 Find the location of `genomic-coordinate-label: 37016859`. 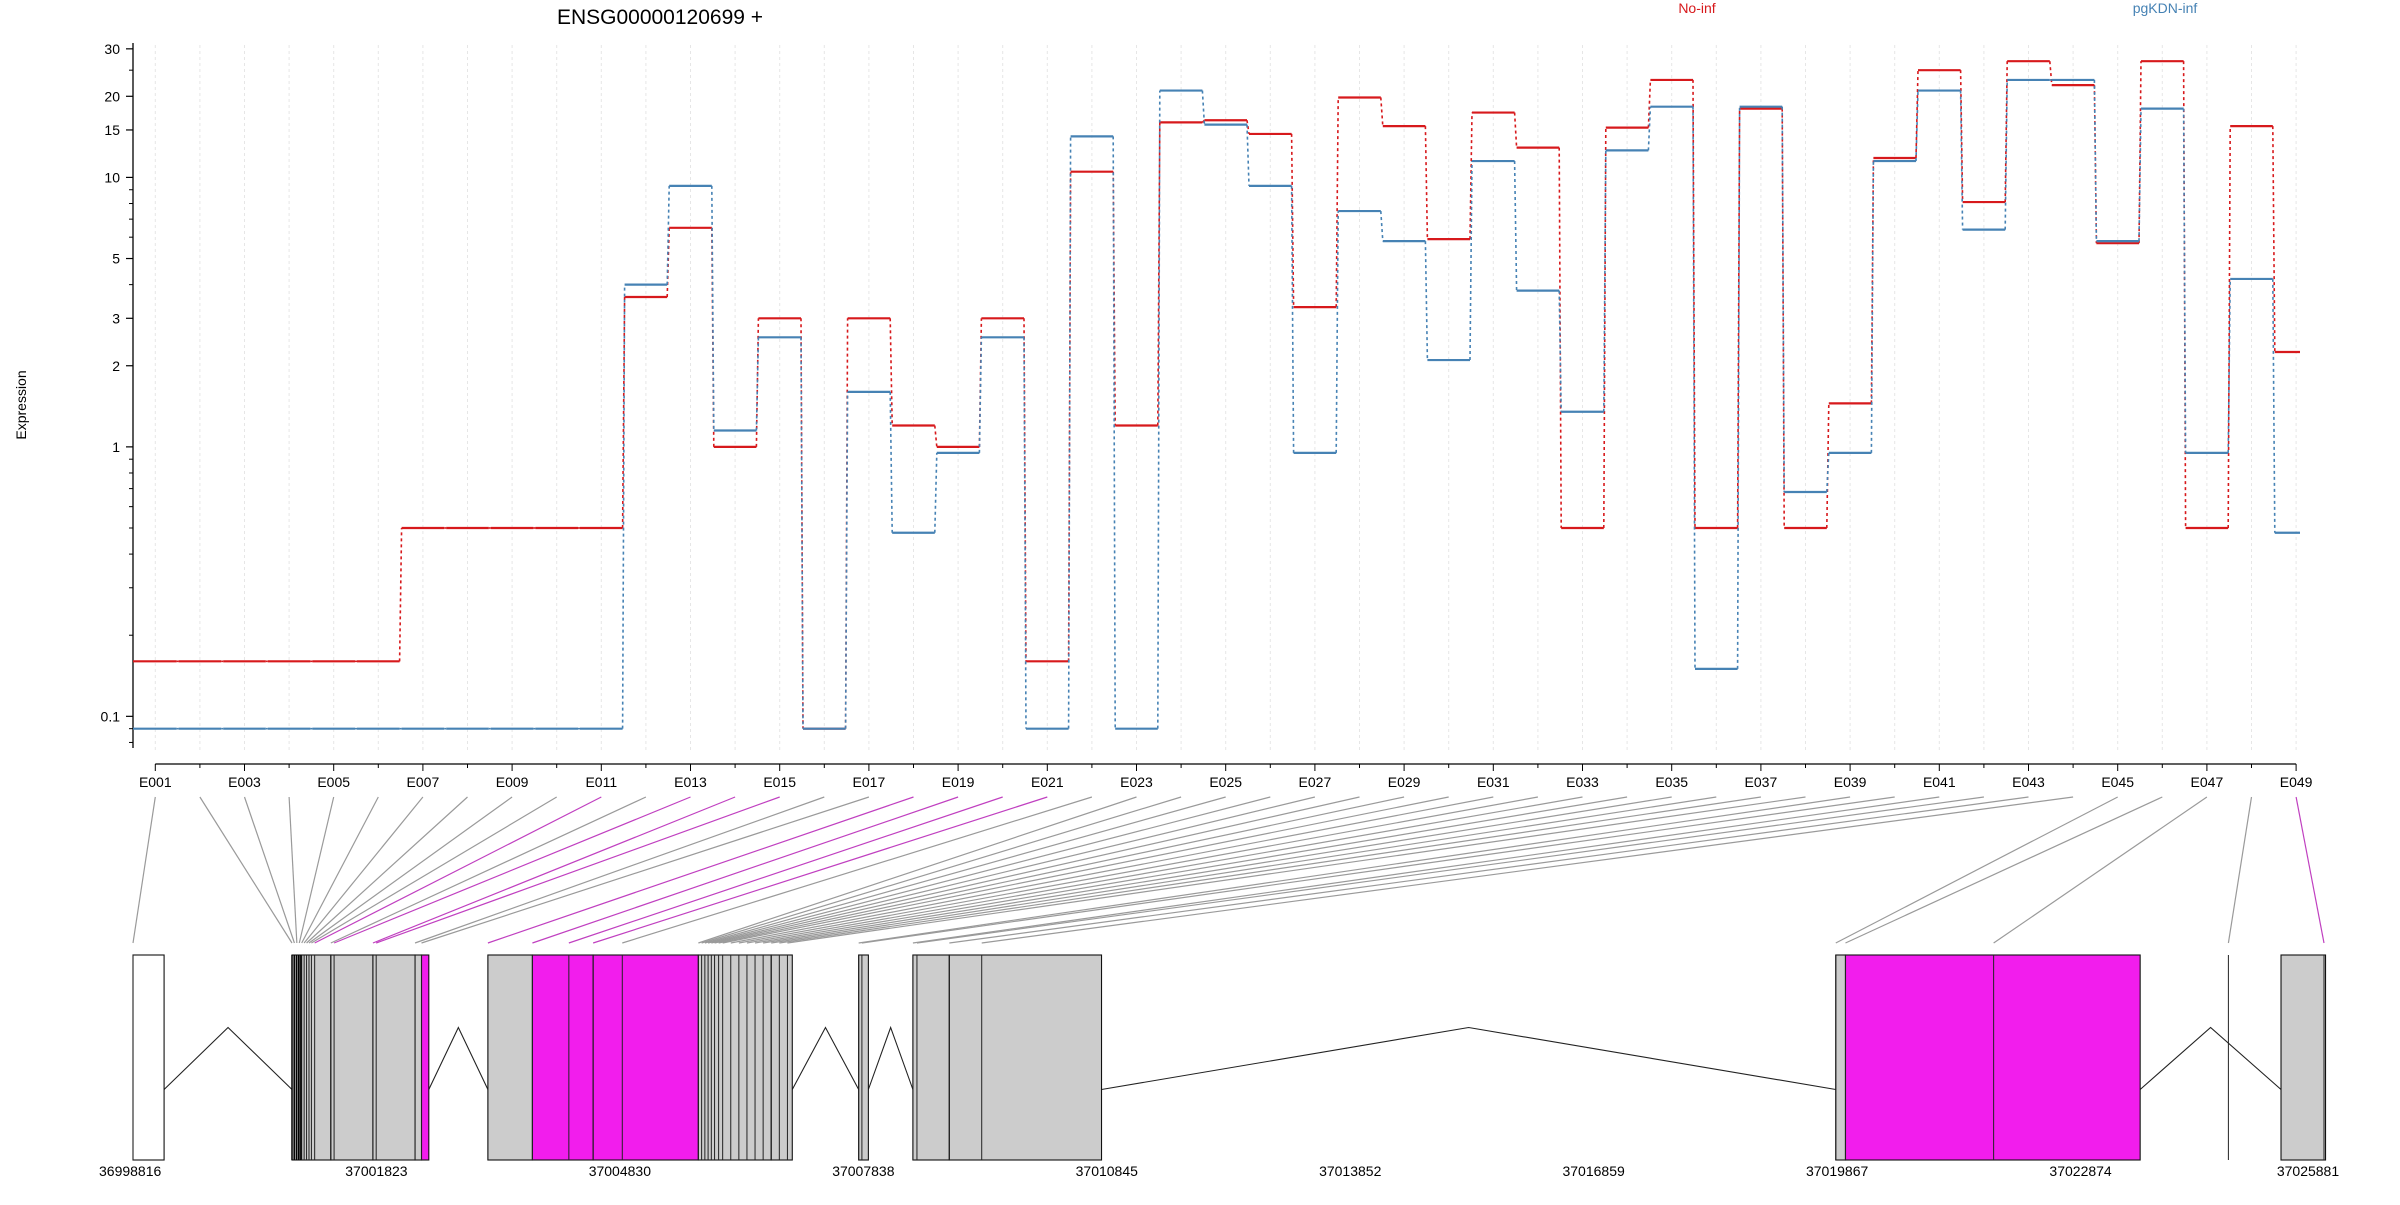

genomic-coordinate-label: 37016859 is located at coordinates (1593, 1171).